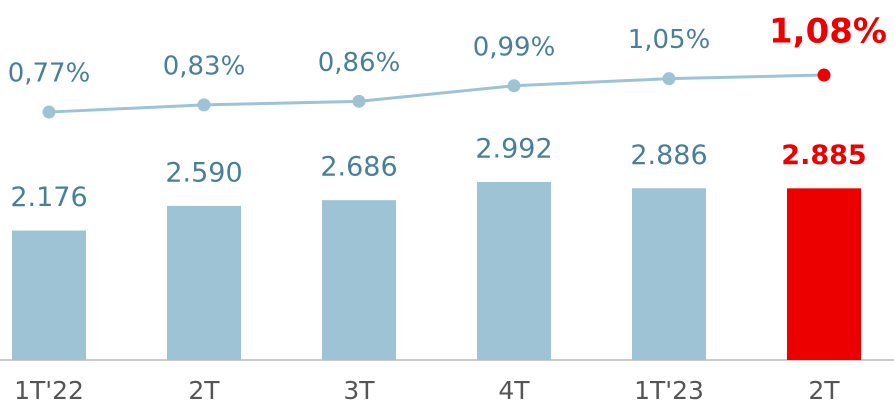 The height and width of the screenshot is (411, 894). Describe the element at coordinates (513, 148) in the screenshot. I see `bar-value-label: 2.992` at that location.